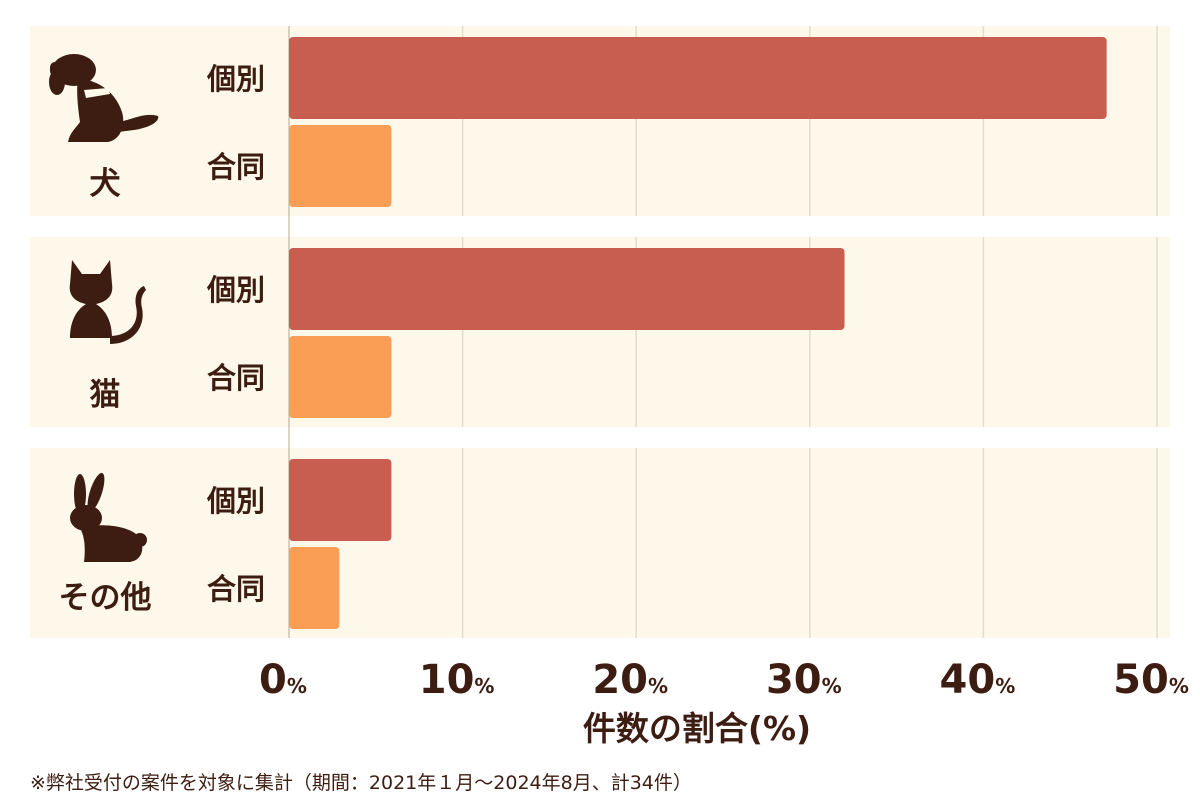 Image resolution: width=1200 pixels, height=800 pixels. I want to click on dog-icon, so click(104, 98).